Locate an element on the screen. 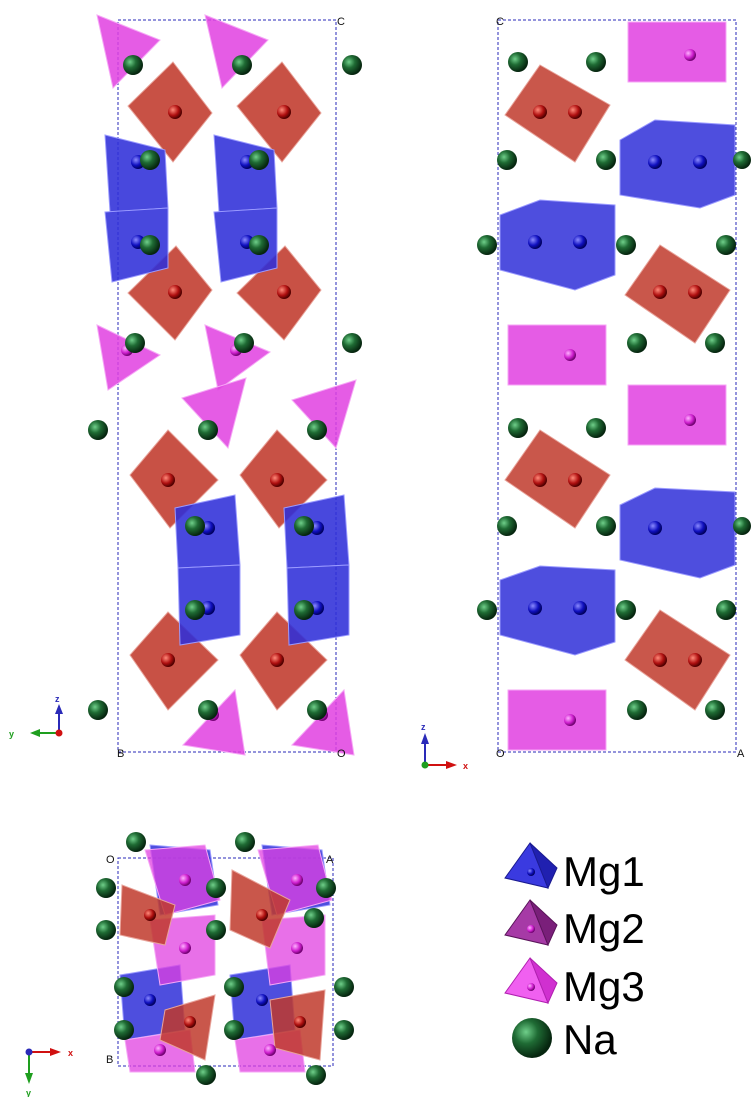 This screenshot has height=1097, width=751. legend-label: Mg3 is located at coordinates (604, 986).